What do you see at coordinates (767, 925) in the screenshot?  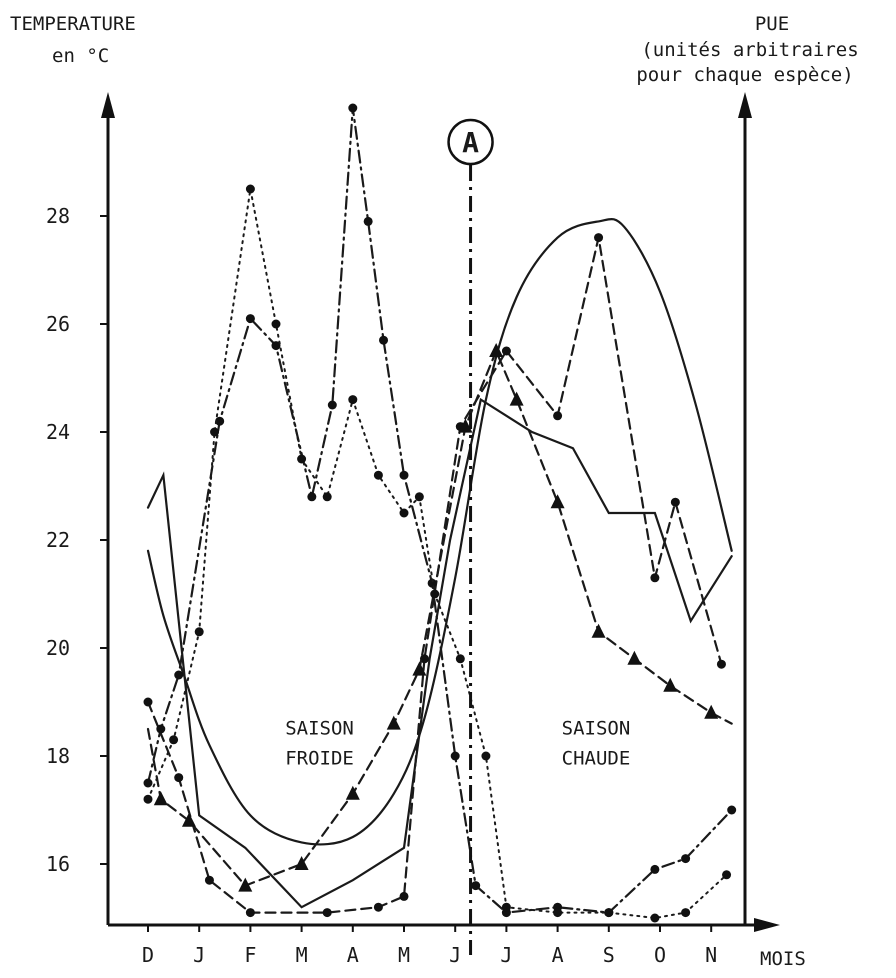 I see `x-axis-arrow` at bounding box center [767, 925].